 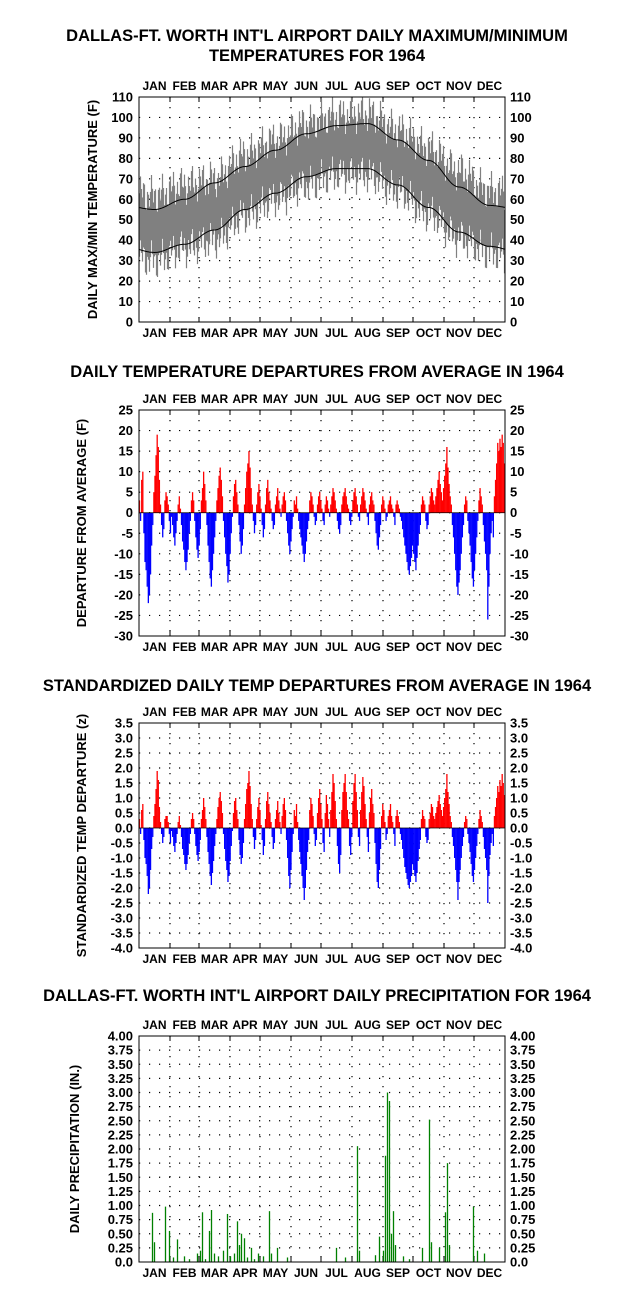 I want to click on chart-3-ytick-label-right: 1.5, so click(x=519, y=783).